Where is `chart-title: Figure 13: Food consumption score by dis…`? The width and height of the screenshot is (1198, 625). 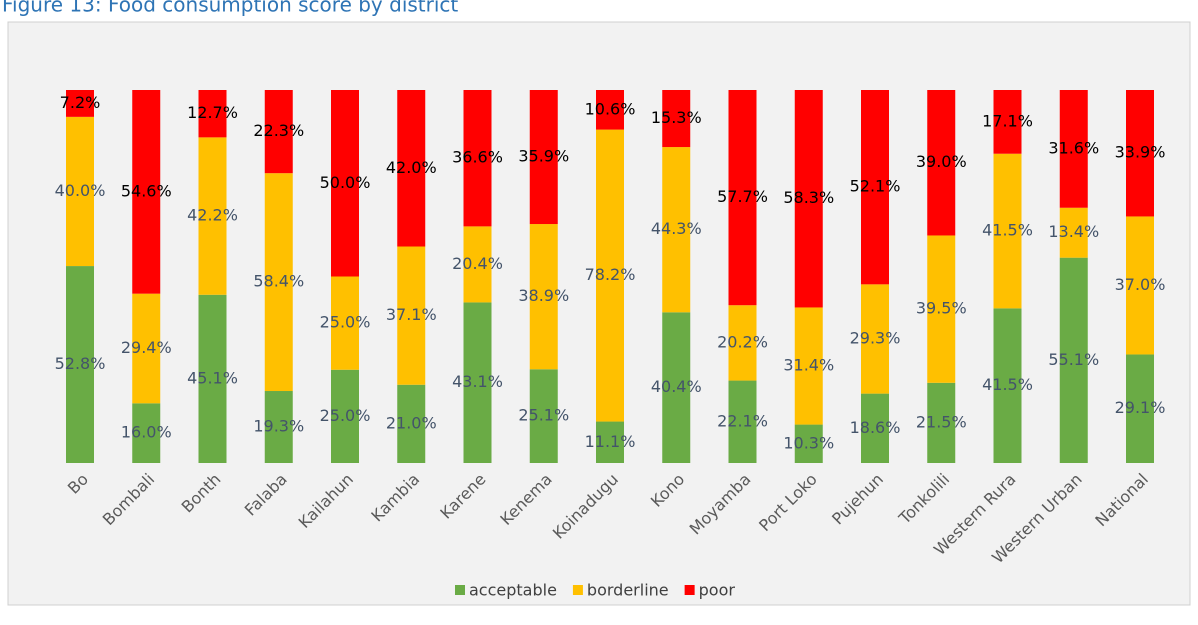 chart-title: Figure 13: Food consumption score by dis… is located at coordinates (230, 8).